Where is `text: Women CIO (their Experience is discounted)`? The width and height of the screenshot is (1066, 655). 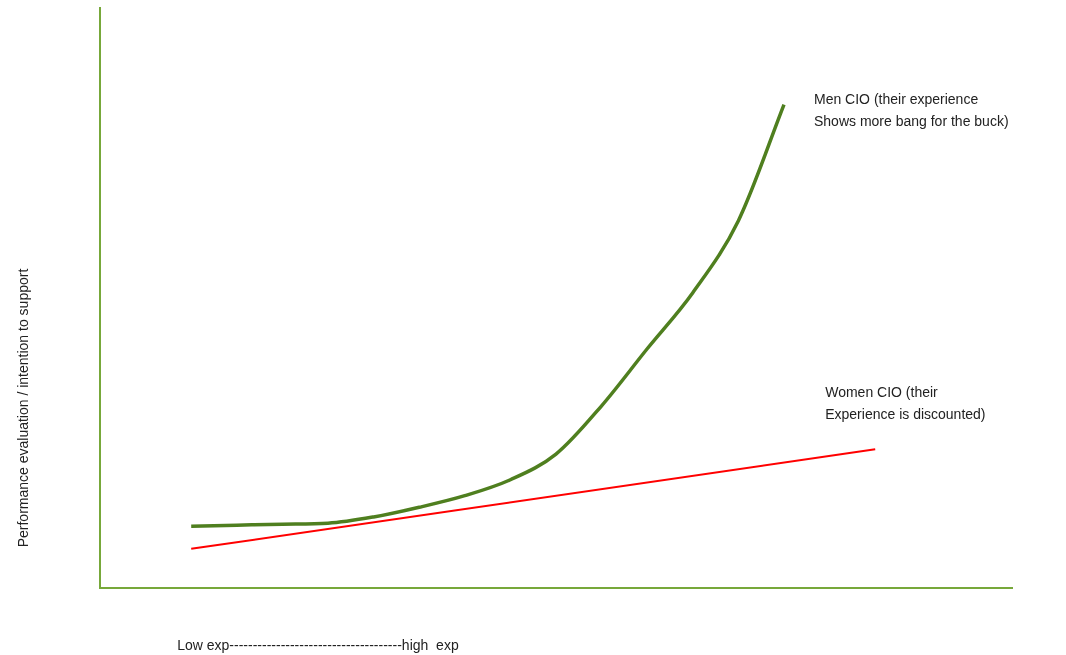 text: Women CIO (their Experience is discounted) is located at coordinates (905, 403).